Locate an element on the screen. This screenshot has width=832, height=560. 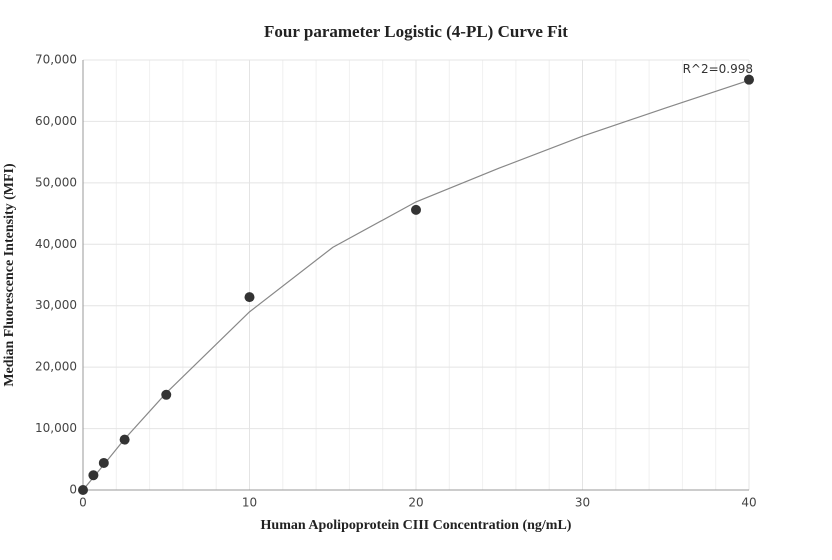
y-axis-label: Median Fluorescence Intensity (MFI) is located at coordinates (9, 275).